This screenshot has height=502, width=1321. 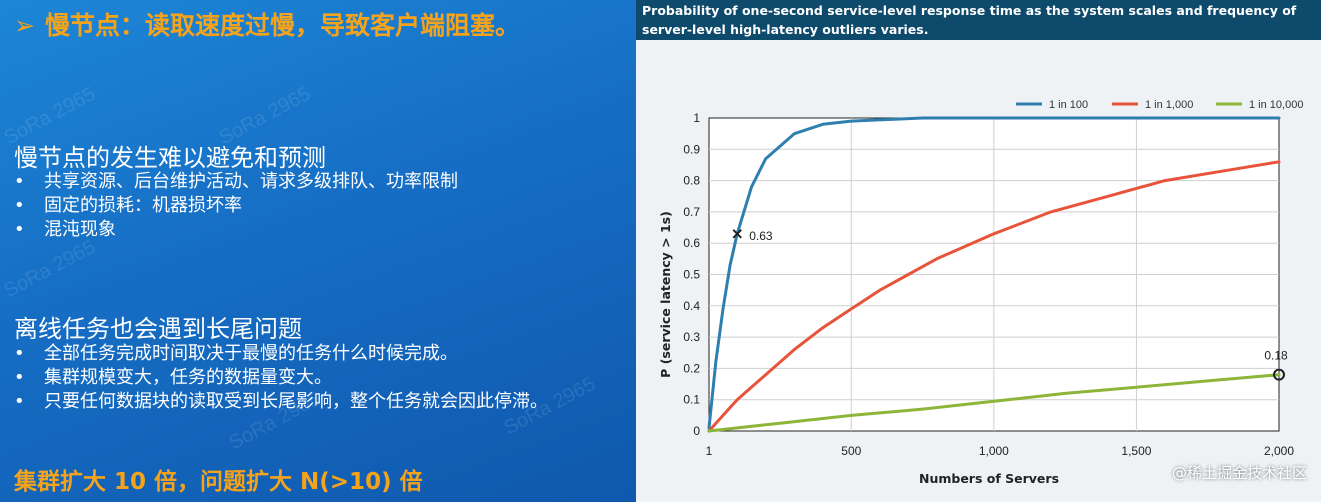 I want to click on site-credit: @稀土掘金技术社区, so click(x=1239, y=473).